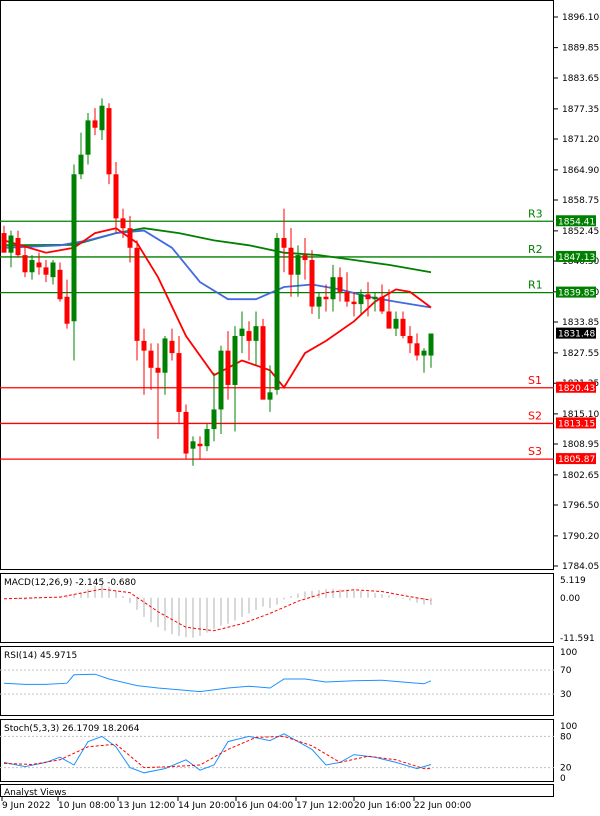  I want to click on x-tick-label: 16 Jun 04:00, so click(264, 806).